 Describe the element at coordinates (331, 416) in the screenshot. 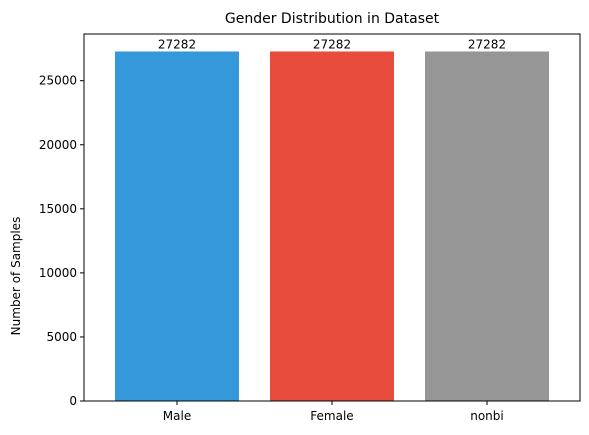

I see `x-tick-label: Female` at that location.